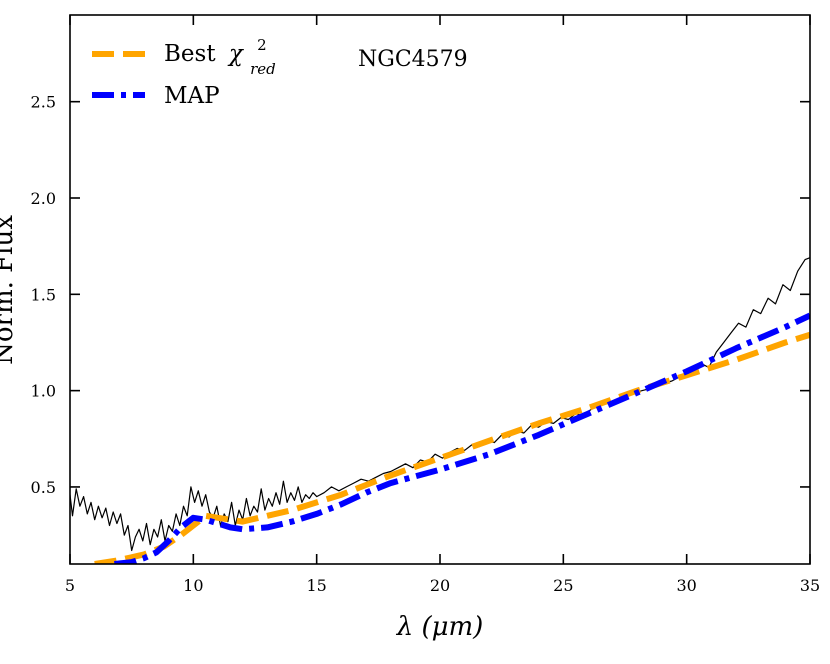  Describe the element at coordinates (43, 487) in the screenshot. I see `y-tick-label: 0.5` at that location.